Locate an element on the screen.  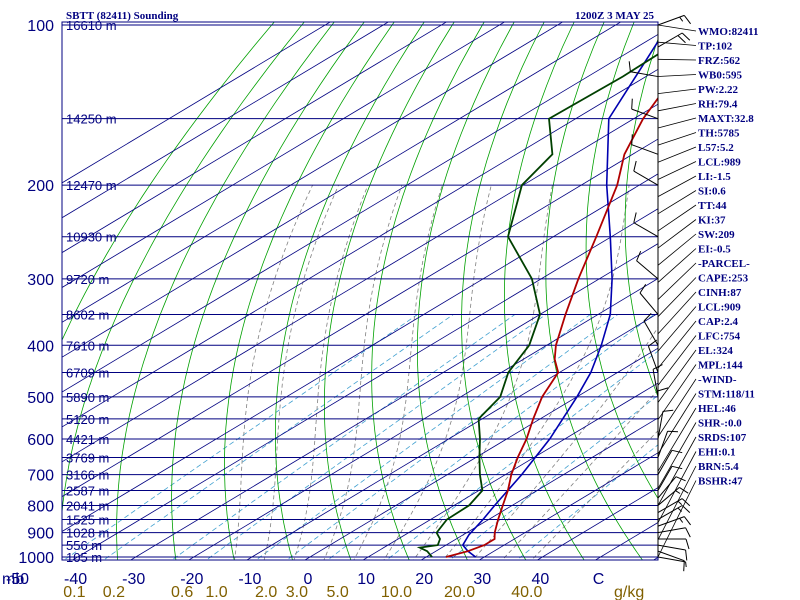
pressure-axis: 100 200 300 400 500 600 700 800 900 1000 is located at coordinates (36, 292).